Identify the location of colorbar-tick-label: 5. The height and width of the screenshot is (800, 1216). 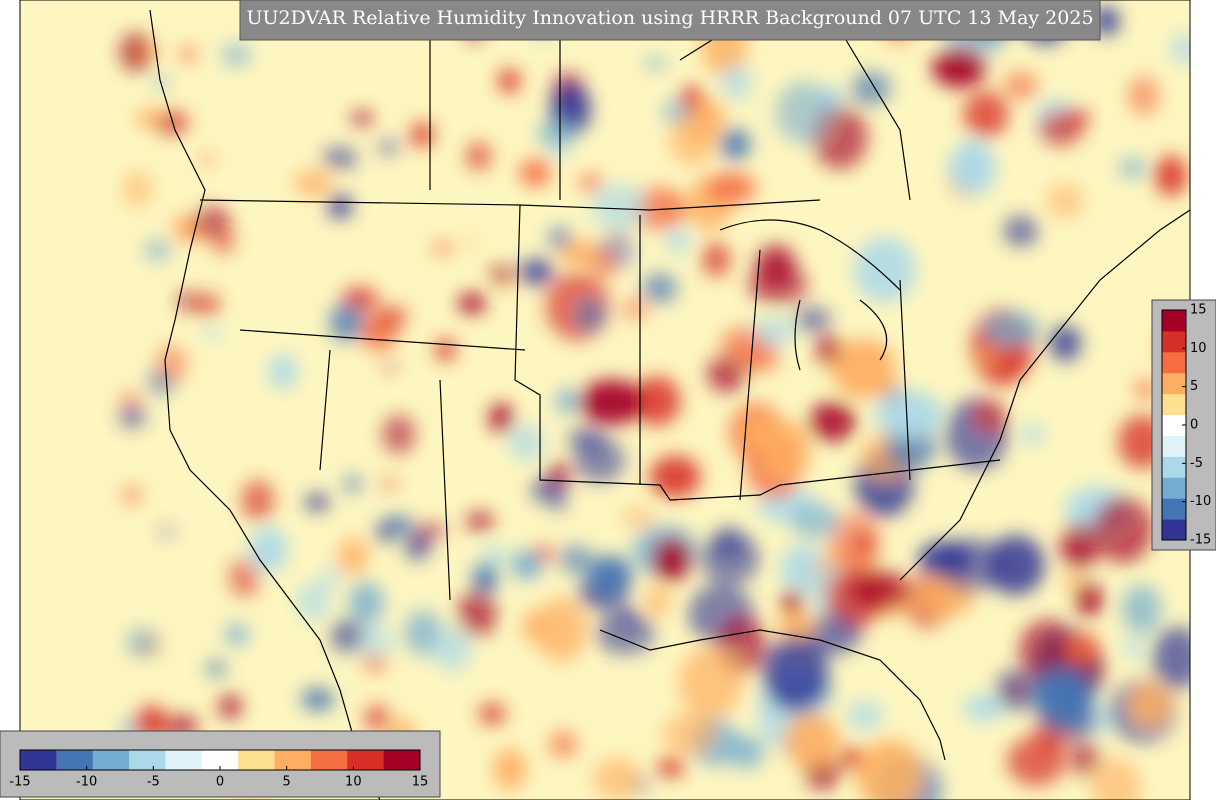
(287, 782).